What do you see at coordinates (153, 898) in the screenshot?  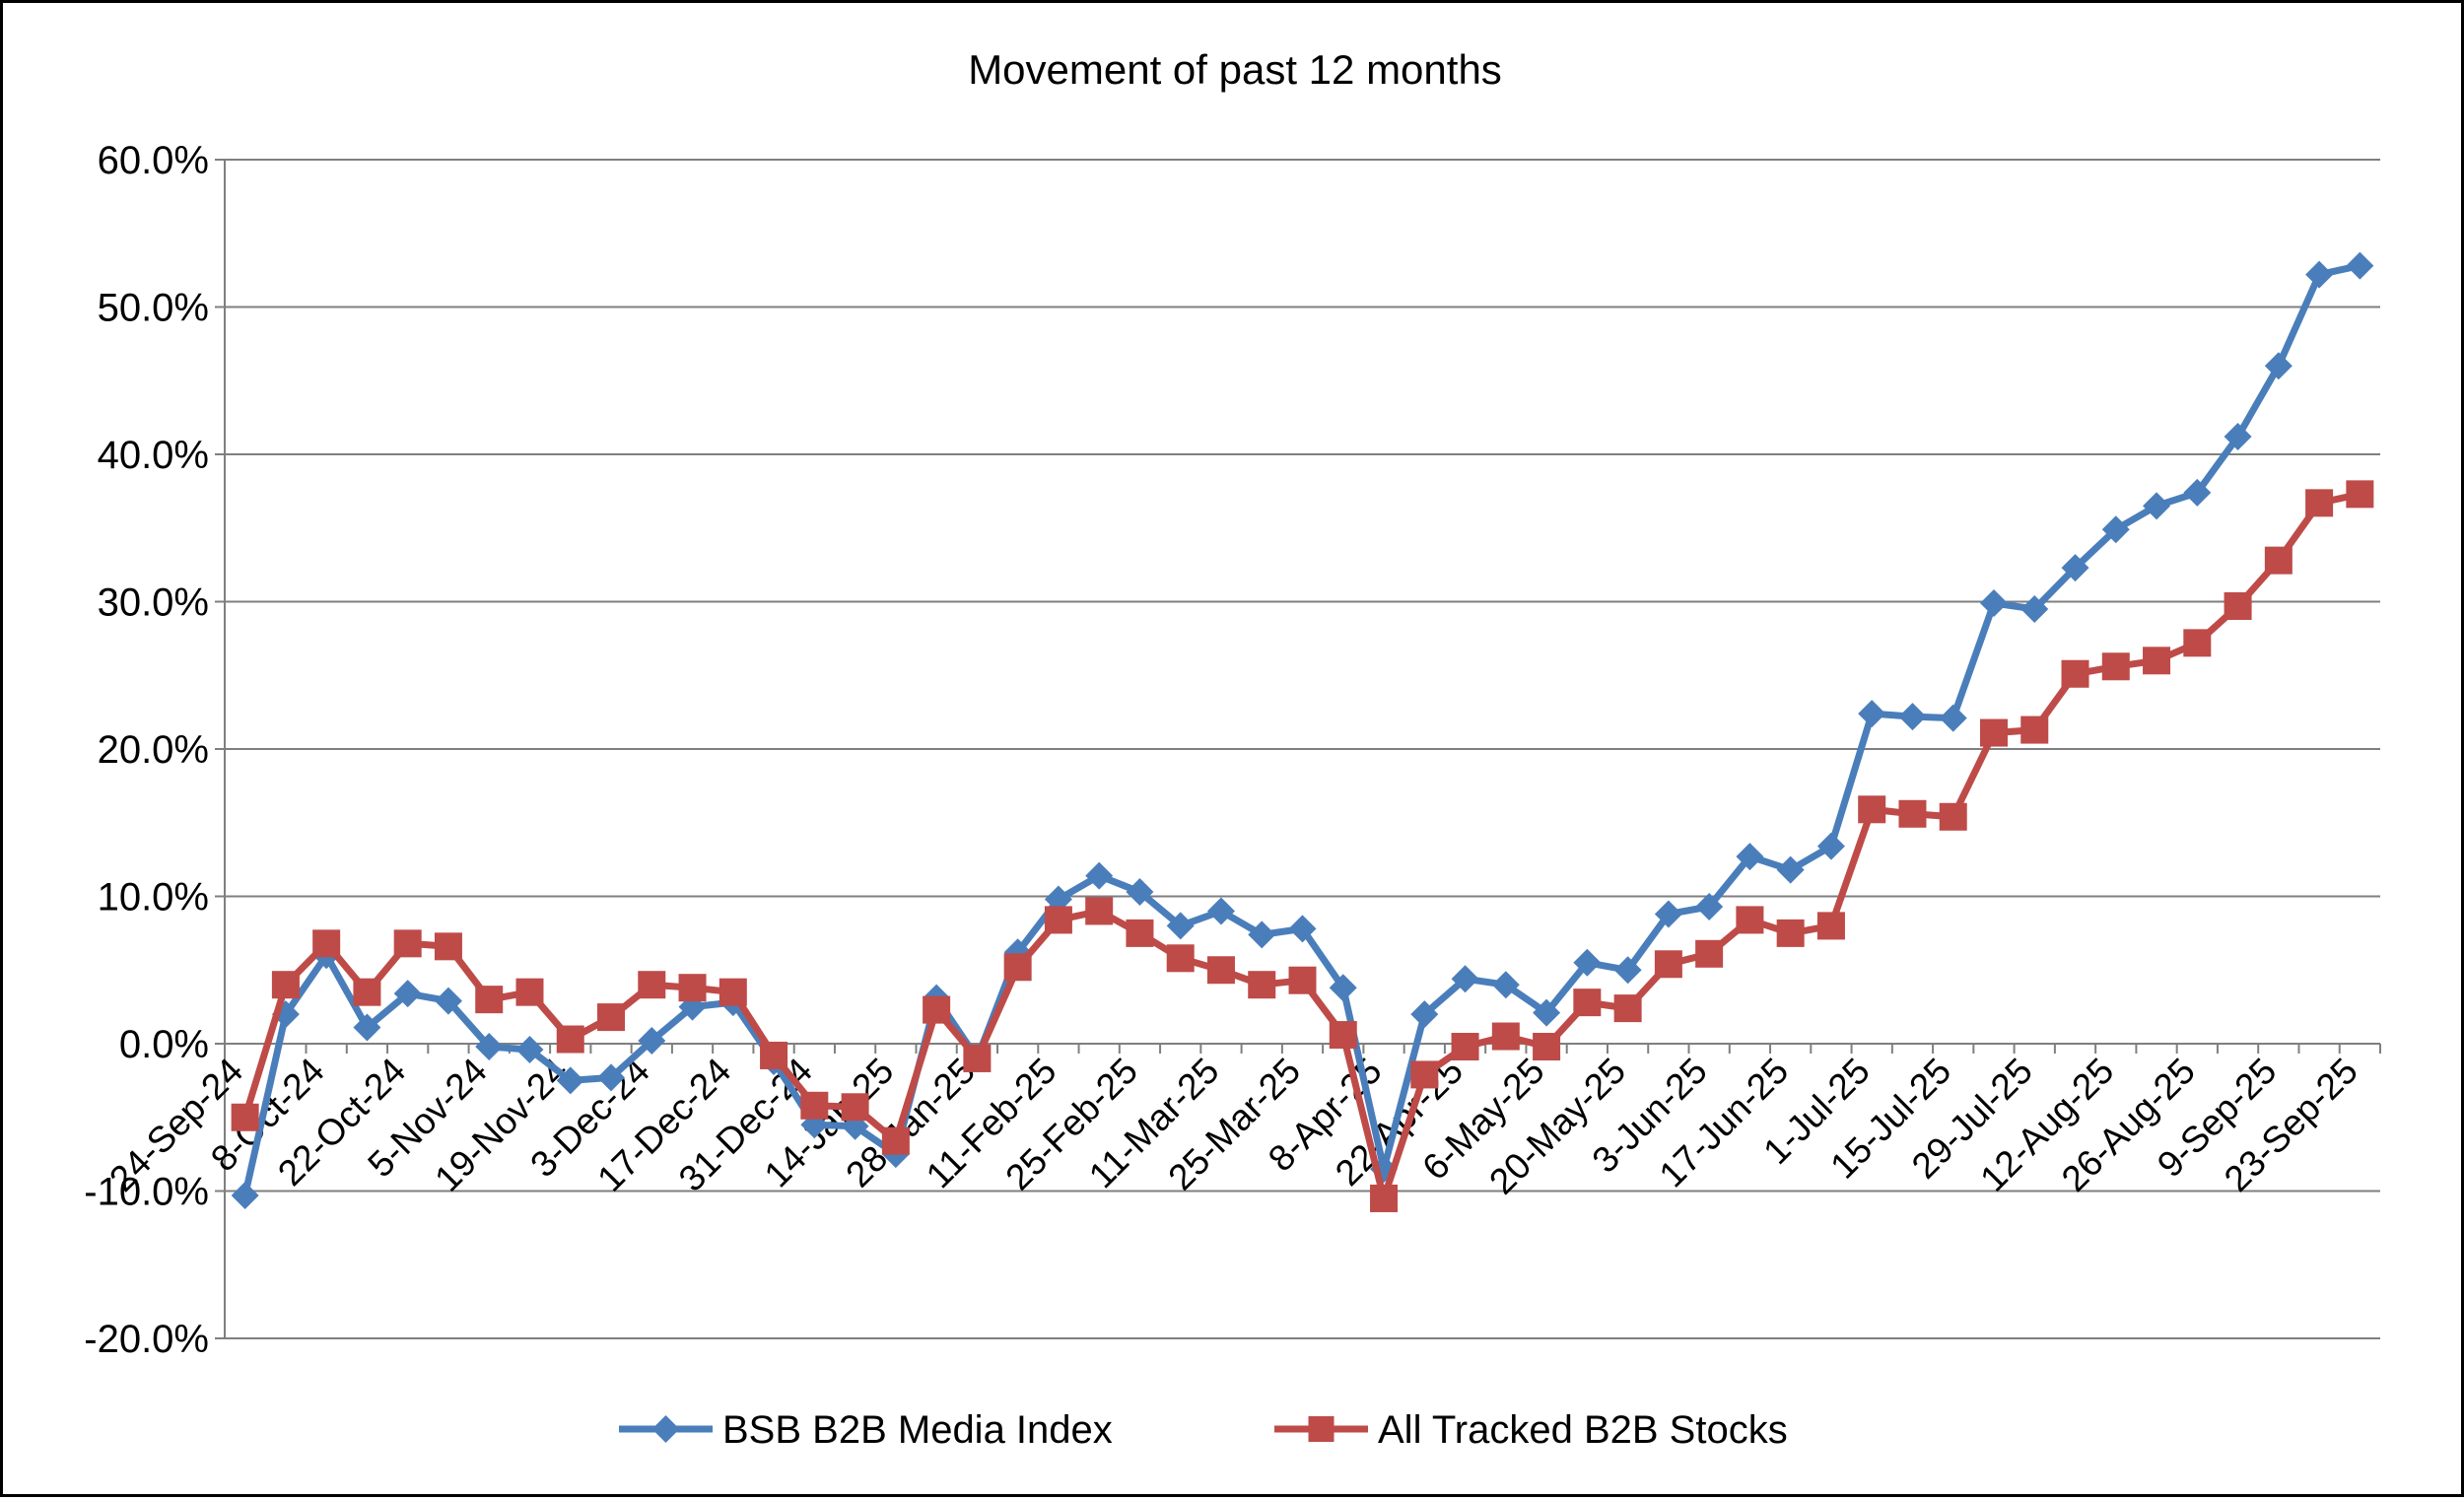 I see `y-tick-label: 10.0%` at bounding box center [153, 898].